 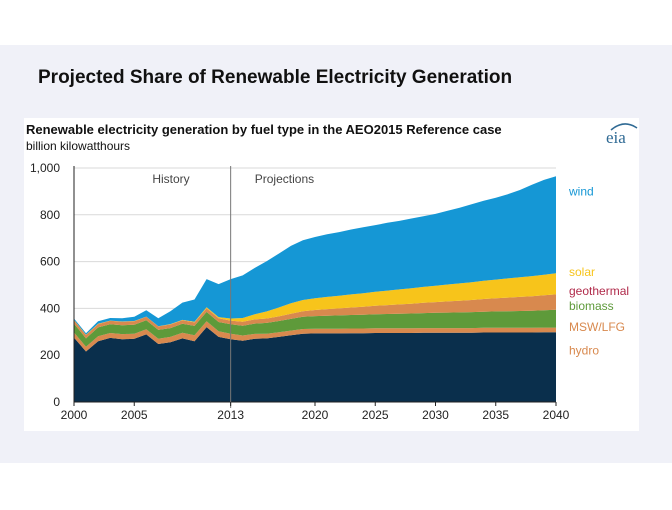 I want to click on x-tick-label-2035: 2035, so click(x=495, y=415).